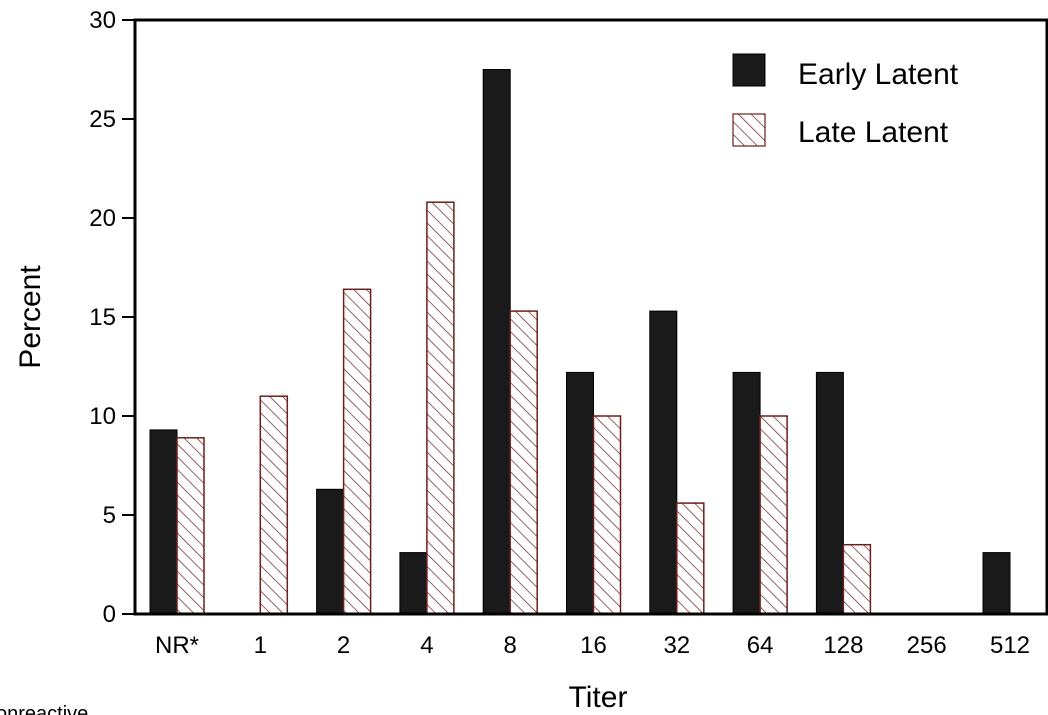 The height and width of the screenshot is (715, 1048). I want to click on y-tick-label: 25, so click(102, 119).